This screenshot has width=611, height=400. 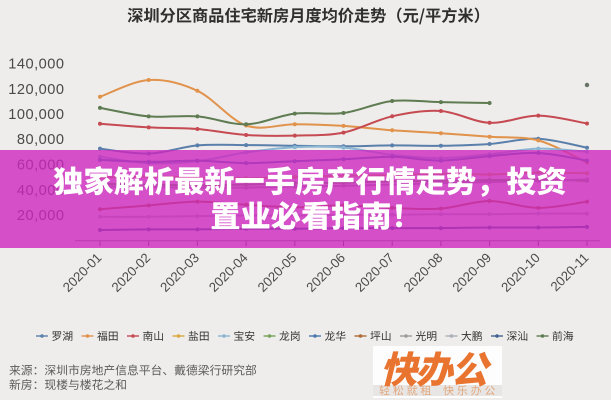 I want to click on svg-text: 140,000, so click(x=36, y=65).